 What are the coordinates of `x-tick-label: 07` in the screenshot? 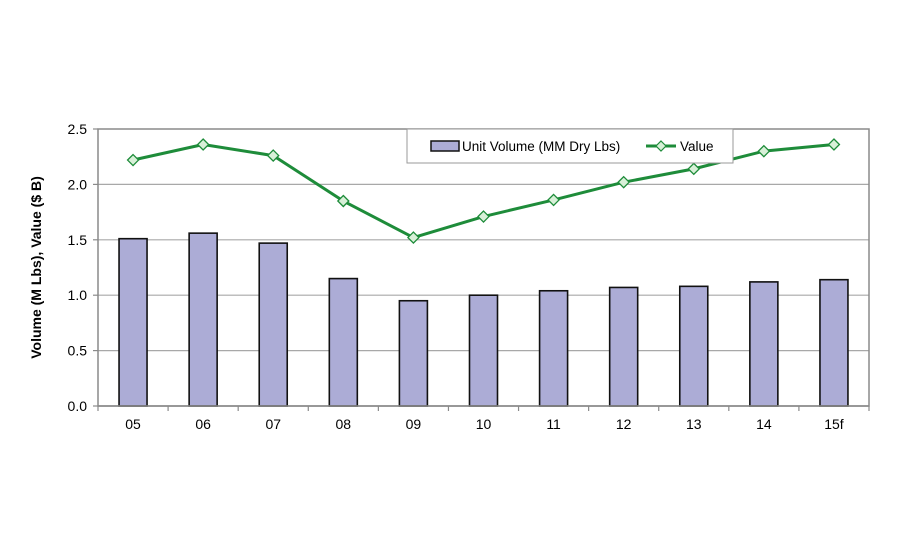 It's located at (273, 424).